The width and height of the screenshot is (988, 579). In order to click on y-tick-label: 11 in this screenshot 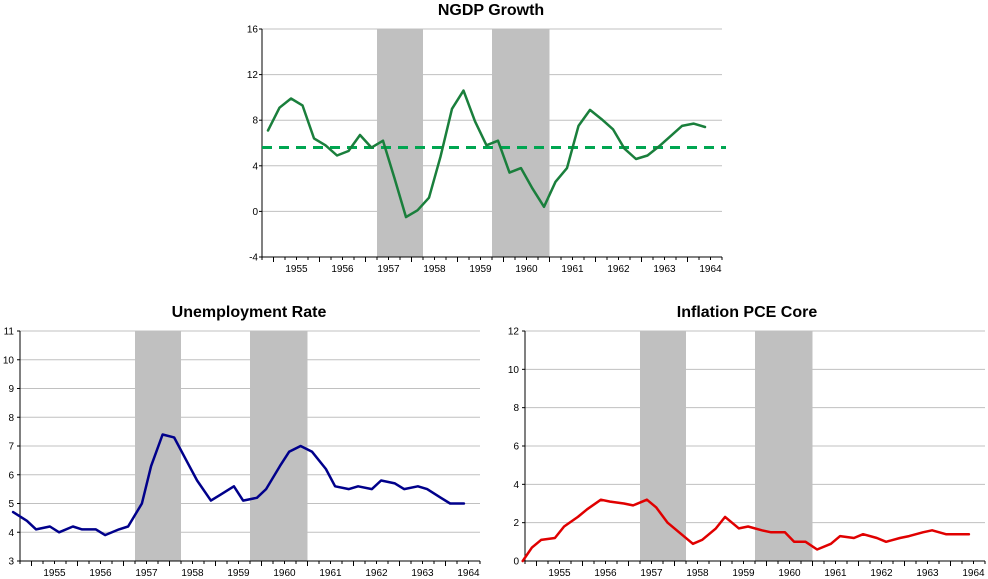, I will do `click(9, 332)`.